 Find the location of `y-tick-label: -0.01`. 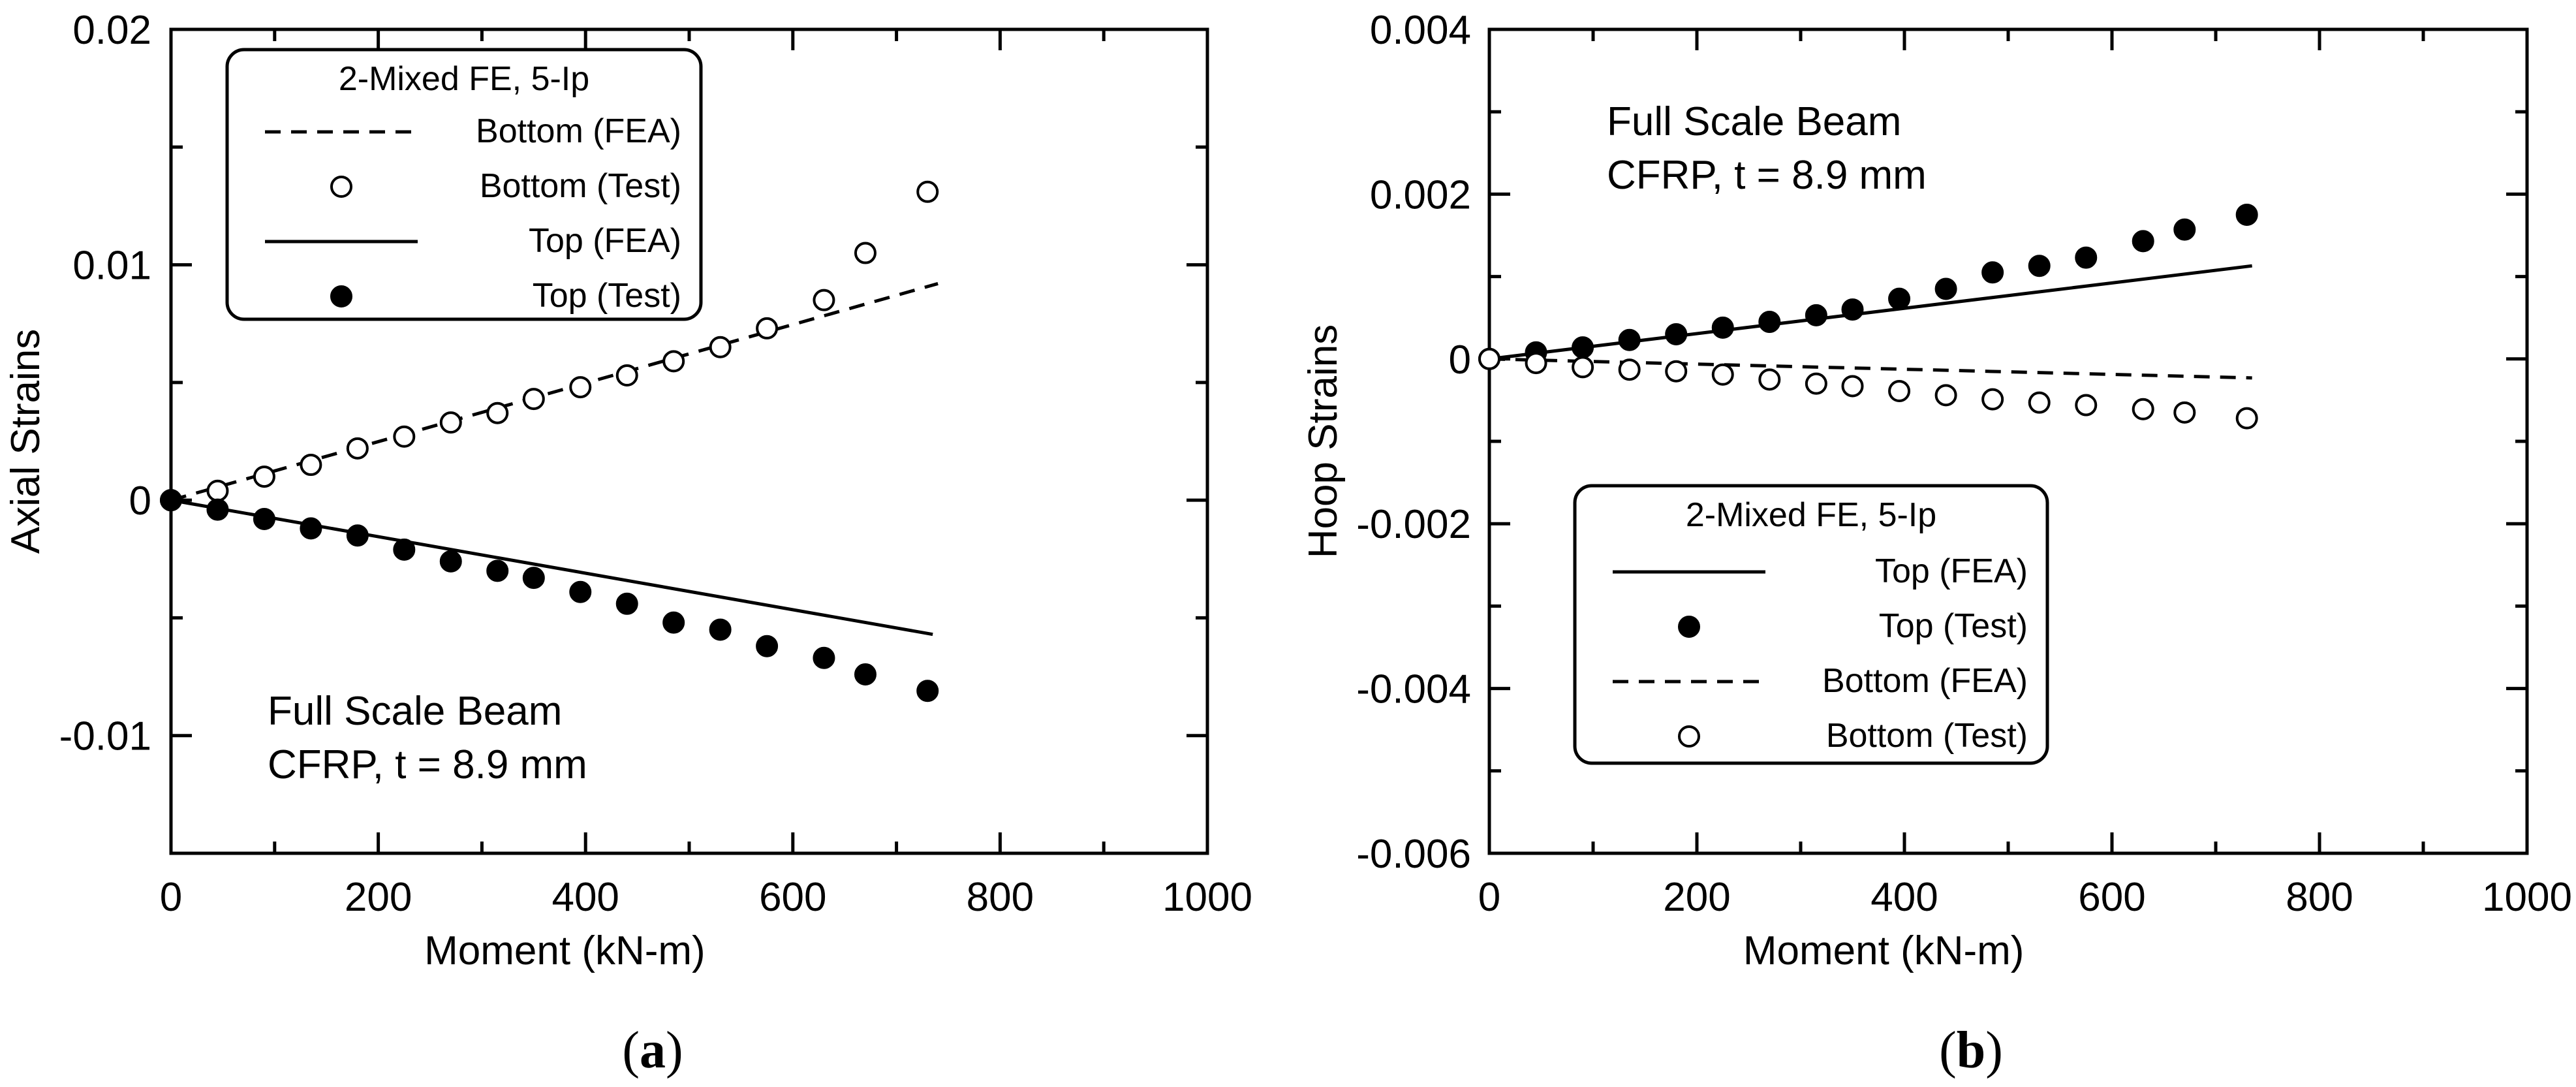

y-tick-label: -0.01 is located at coordinates (105, 736).